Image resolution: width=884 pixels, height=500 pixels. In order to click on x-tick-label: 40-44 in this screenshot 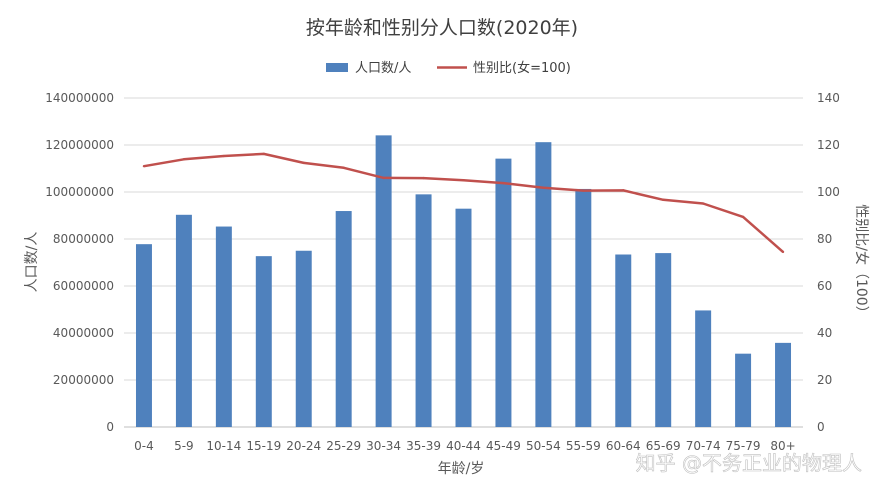, I will do `click(463, 446)`.